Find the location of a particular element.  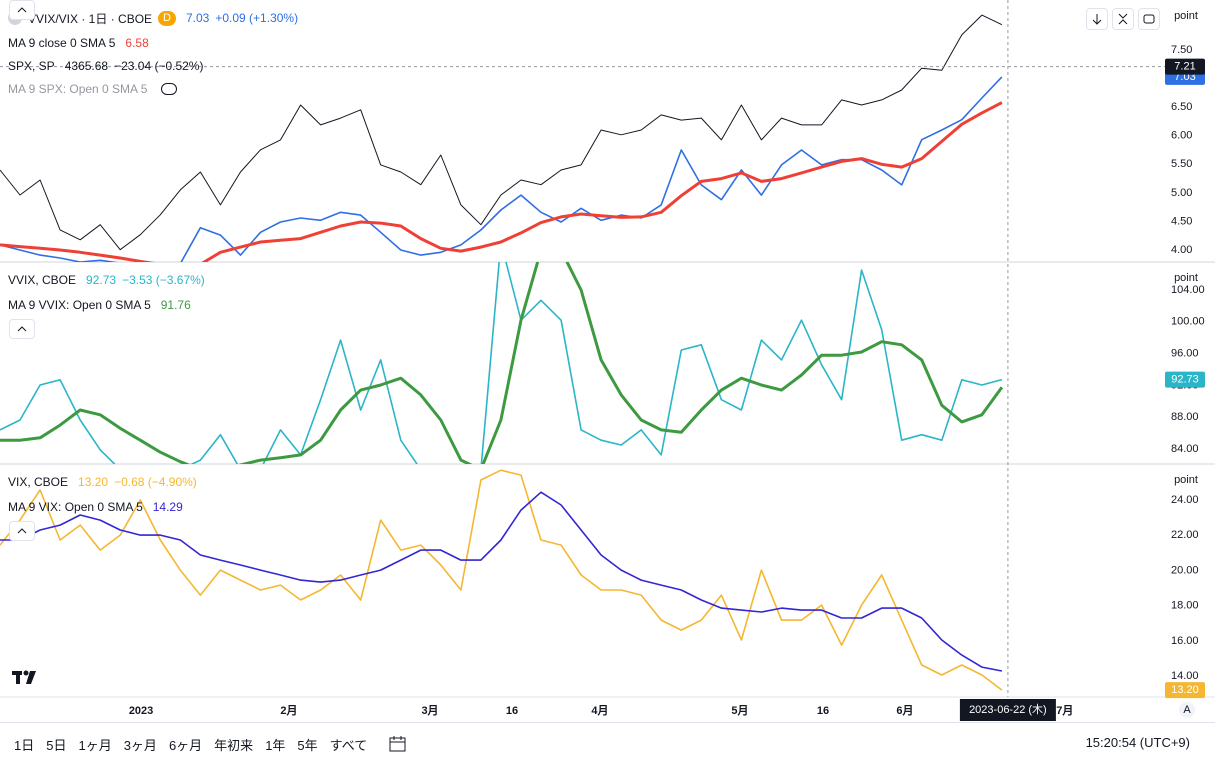

x-tick-label: 2023 is located at coordinates (141, 711).